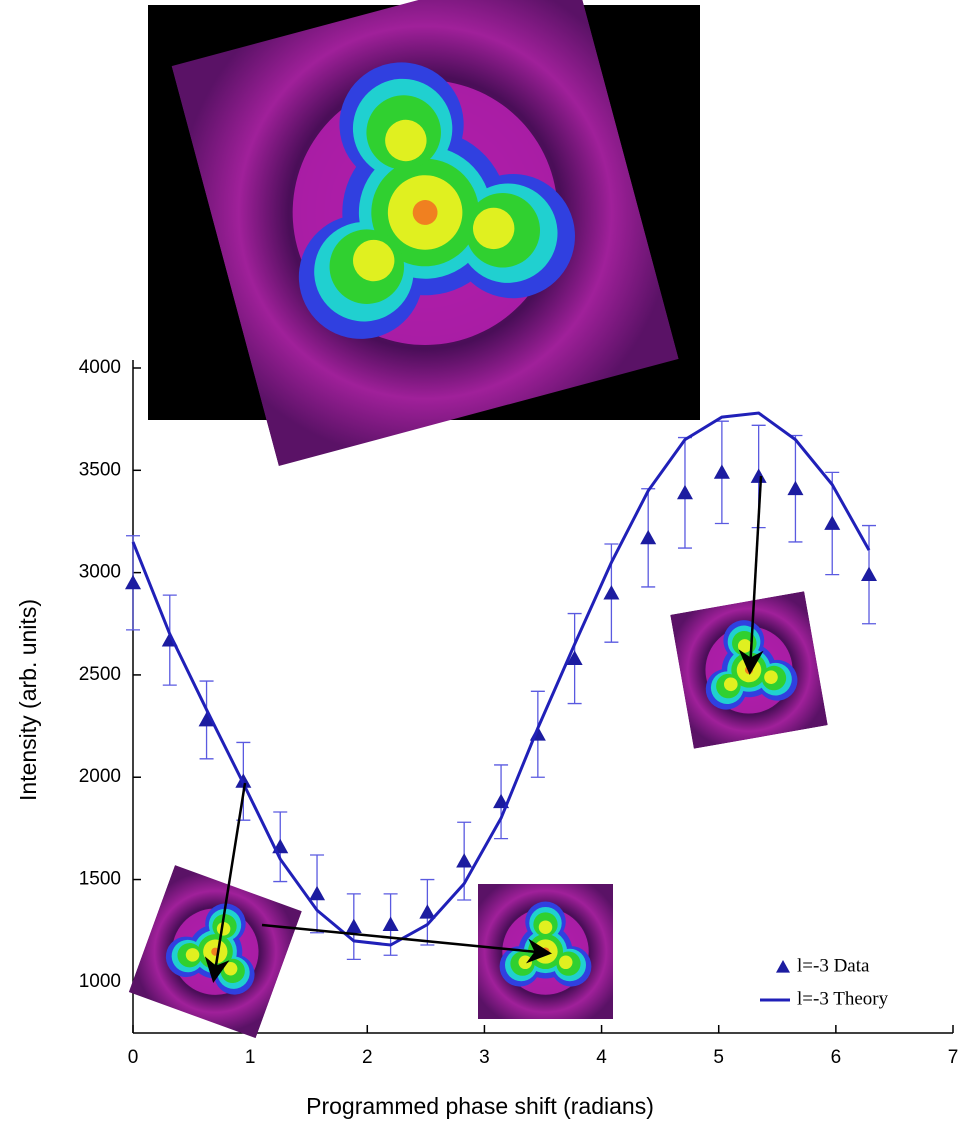 The image size is (959, 1134). What do you see at coordinates (367, 1057) in the screenshot?
I see `x-tick-label: 2` at bounding box center [367, 1057].